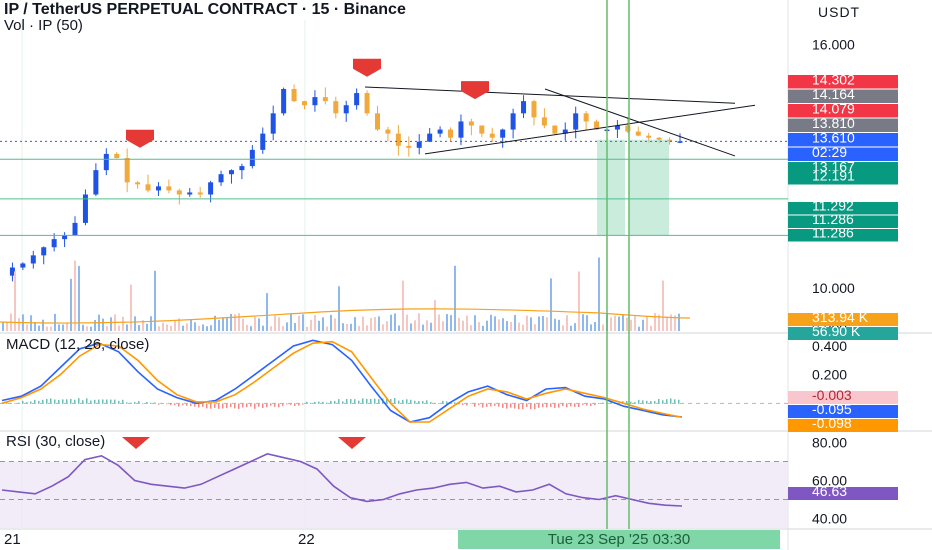 The height and width of the screenshot is (550, 932). I want to click on macd-tag-label: -0.095, so click(832, 409).